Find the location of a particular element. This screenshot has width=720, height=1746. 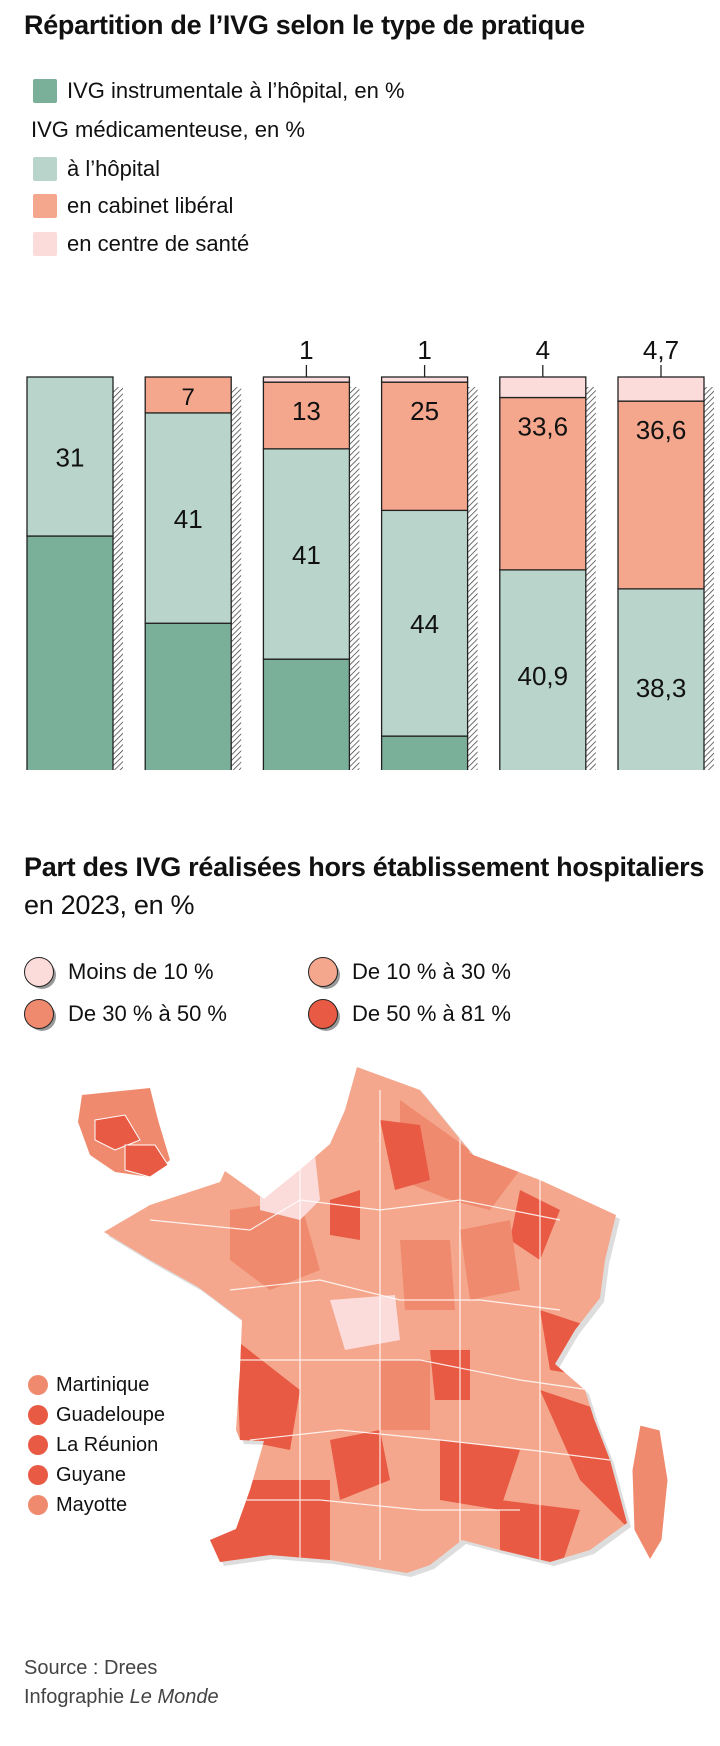

data-label: 36,6 is located at coordinates (661, 430).